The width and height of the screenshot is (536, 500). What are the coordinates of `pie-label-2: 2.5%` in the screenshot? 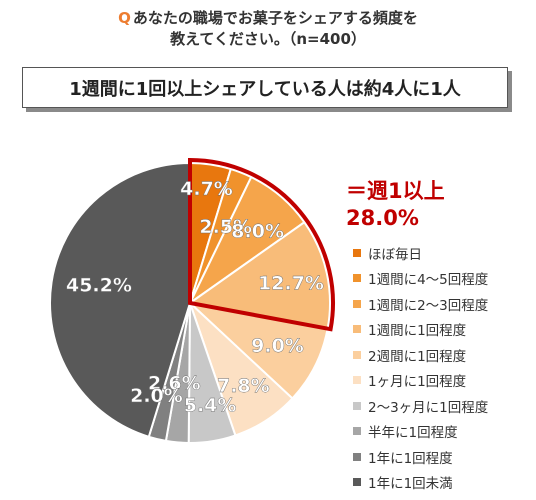 It's located at (225, 227).